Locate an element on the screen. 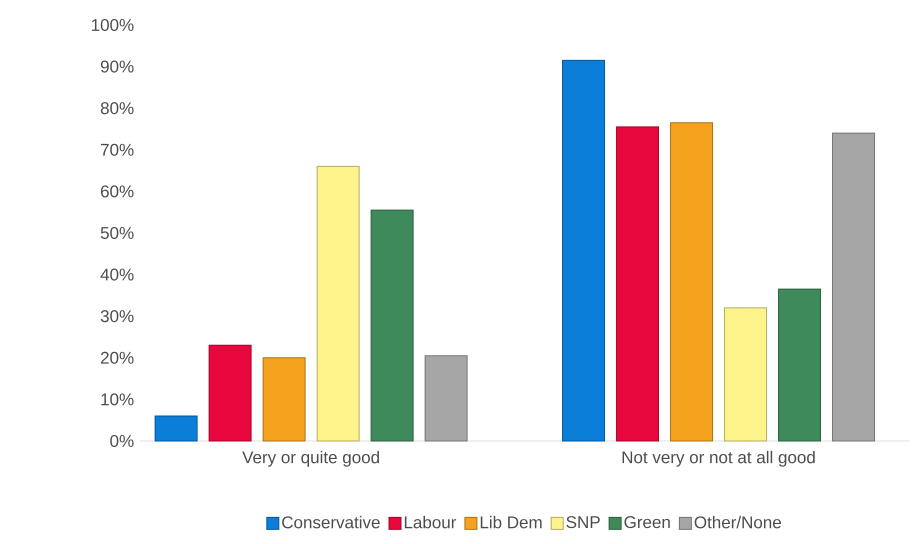  y-tick-label: 10% is located at coordinates (117, 399).